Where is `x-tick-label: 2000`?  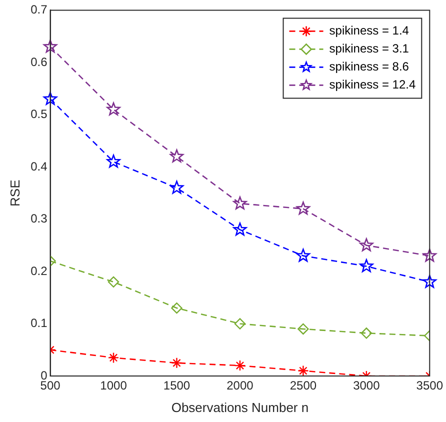
x-tick-label: 2000 is located at coordinates (240, 385).